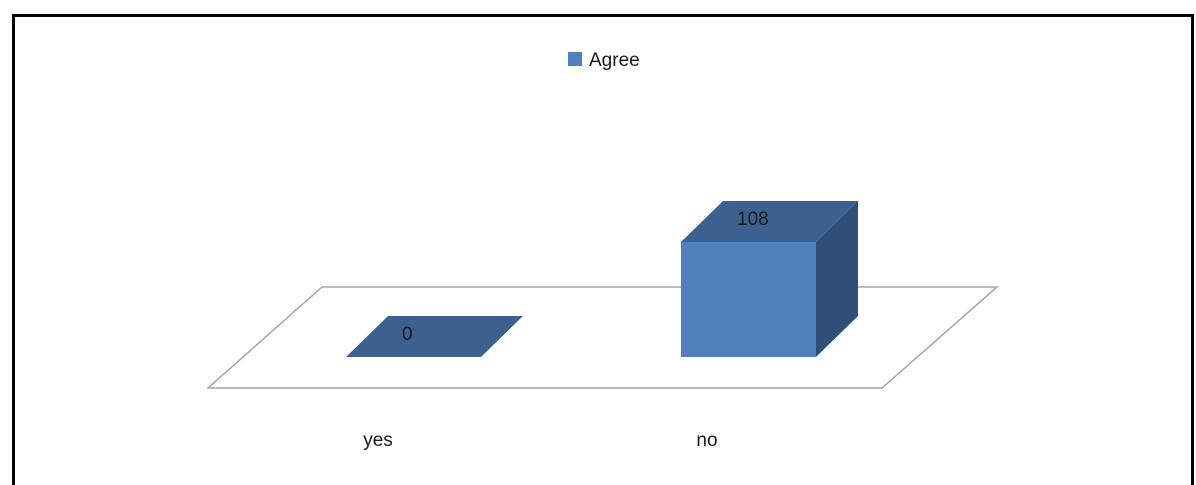  What do you see at coordinates (378, 440) in the screenshot?
I see `category-label-yes: yes` at bounding box center [378, 440].